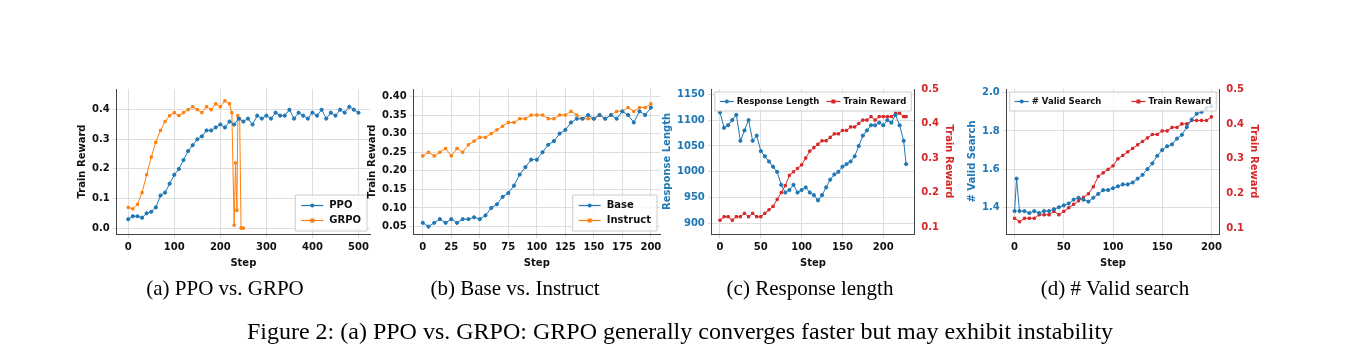 The height and width of the screenshot is (356, 1360). Describe the element at coordinates (101, 168) in the screenshot. I see `y-tick-label: 0.2` at that location.